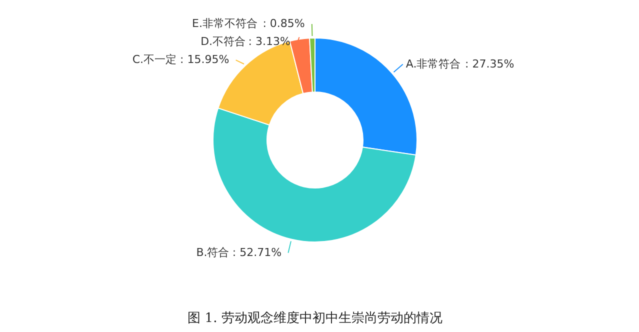 Image resolution: width=639 pixels, height=332 pixels. Describe the element at coordinates (257, 252) in the screenshot. I see `data-label: : 52.71%` at that location.